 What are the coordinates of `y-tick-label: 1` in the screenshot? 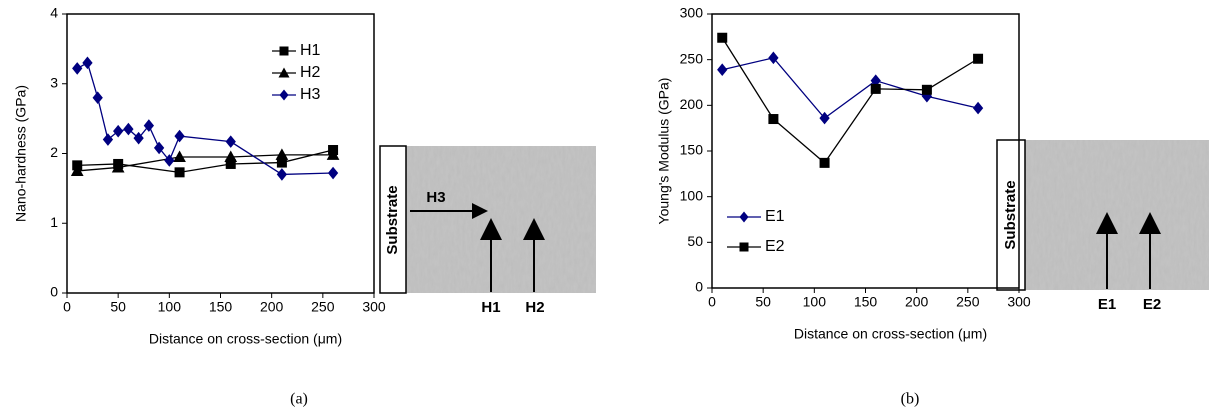 It's located at (54, 222).